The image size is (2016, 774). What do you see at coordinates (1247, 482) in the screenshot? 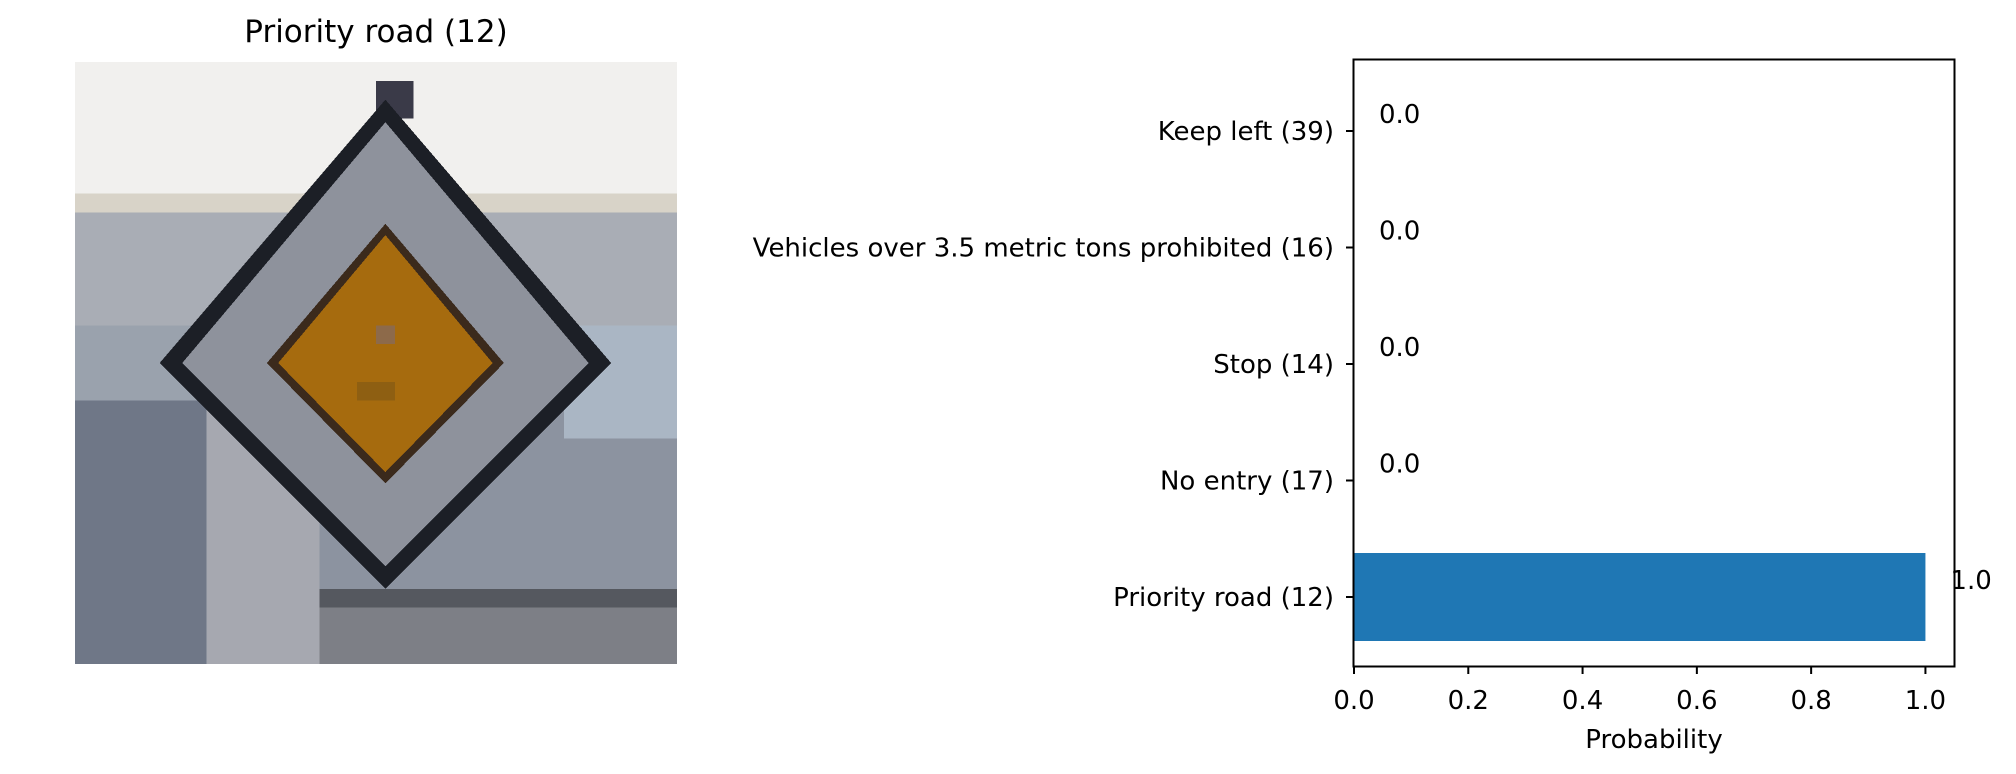
I see `y-tick-label-1: No entry (17)` at bounding box center [1247, 482].